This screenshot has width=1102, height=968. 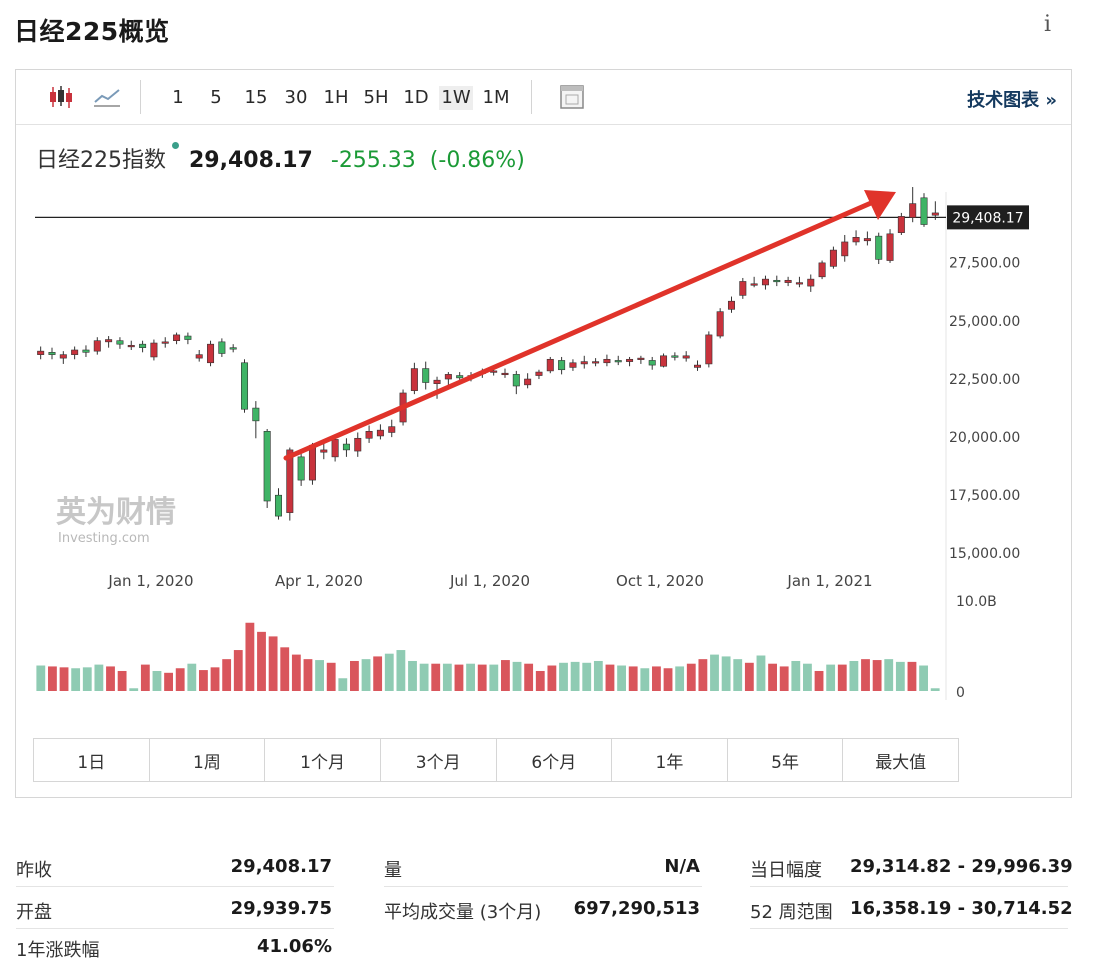 I want to click on candlestick-icon, so click(x=61, y=97).